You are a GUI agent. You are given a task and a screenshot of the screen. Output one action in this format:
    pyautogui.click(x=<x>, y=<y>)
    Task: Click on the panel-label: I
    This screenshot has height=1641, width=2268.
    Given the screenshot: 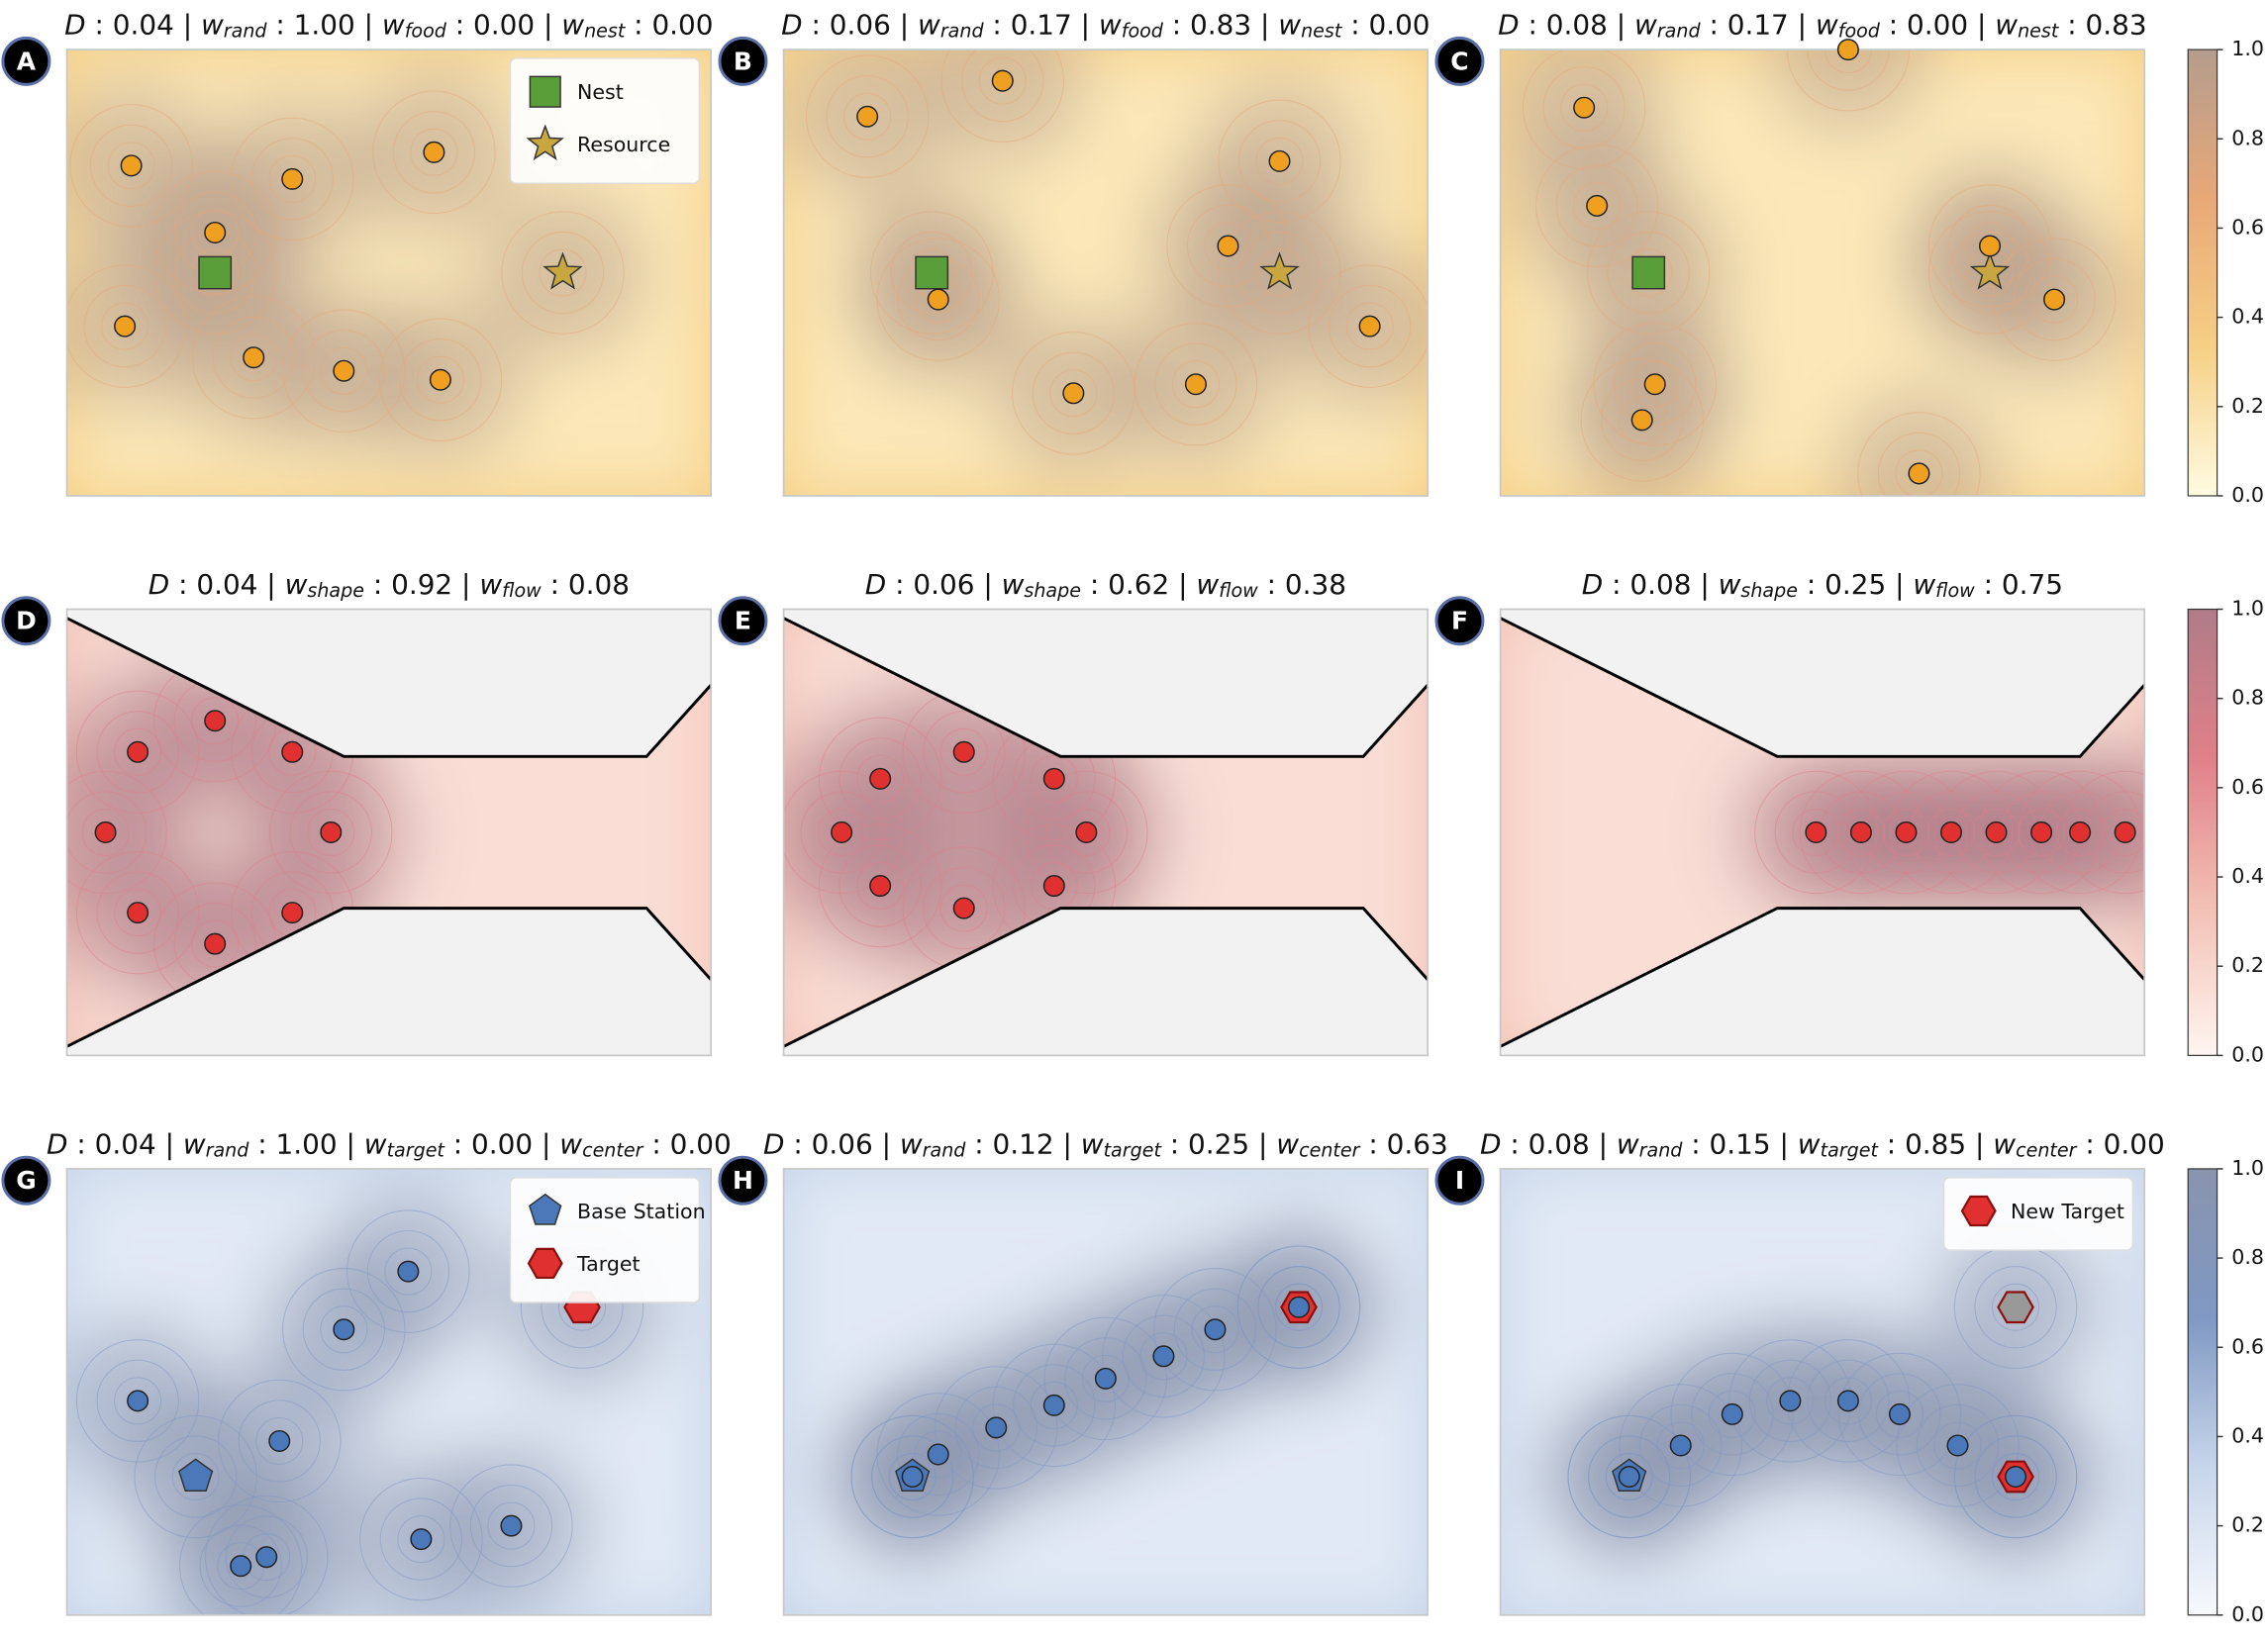 What is the action you would take?
    pyautogui.click(x=1459, y=1180)
    